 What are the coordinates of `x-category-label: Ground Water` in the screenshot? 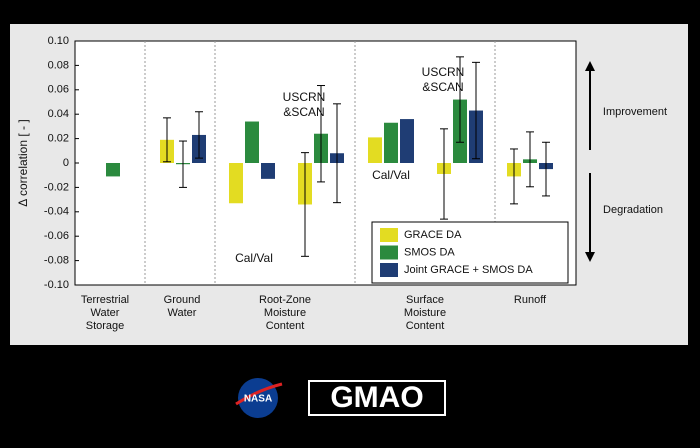 It's located at (182, 306).